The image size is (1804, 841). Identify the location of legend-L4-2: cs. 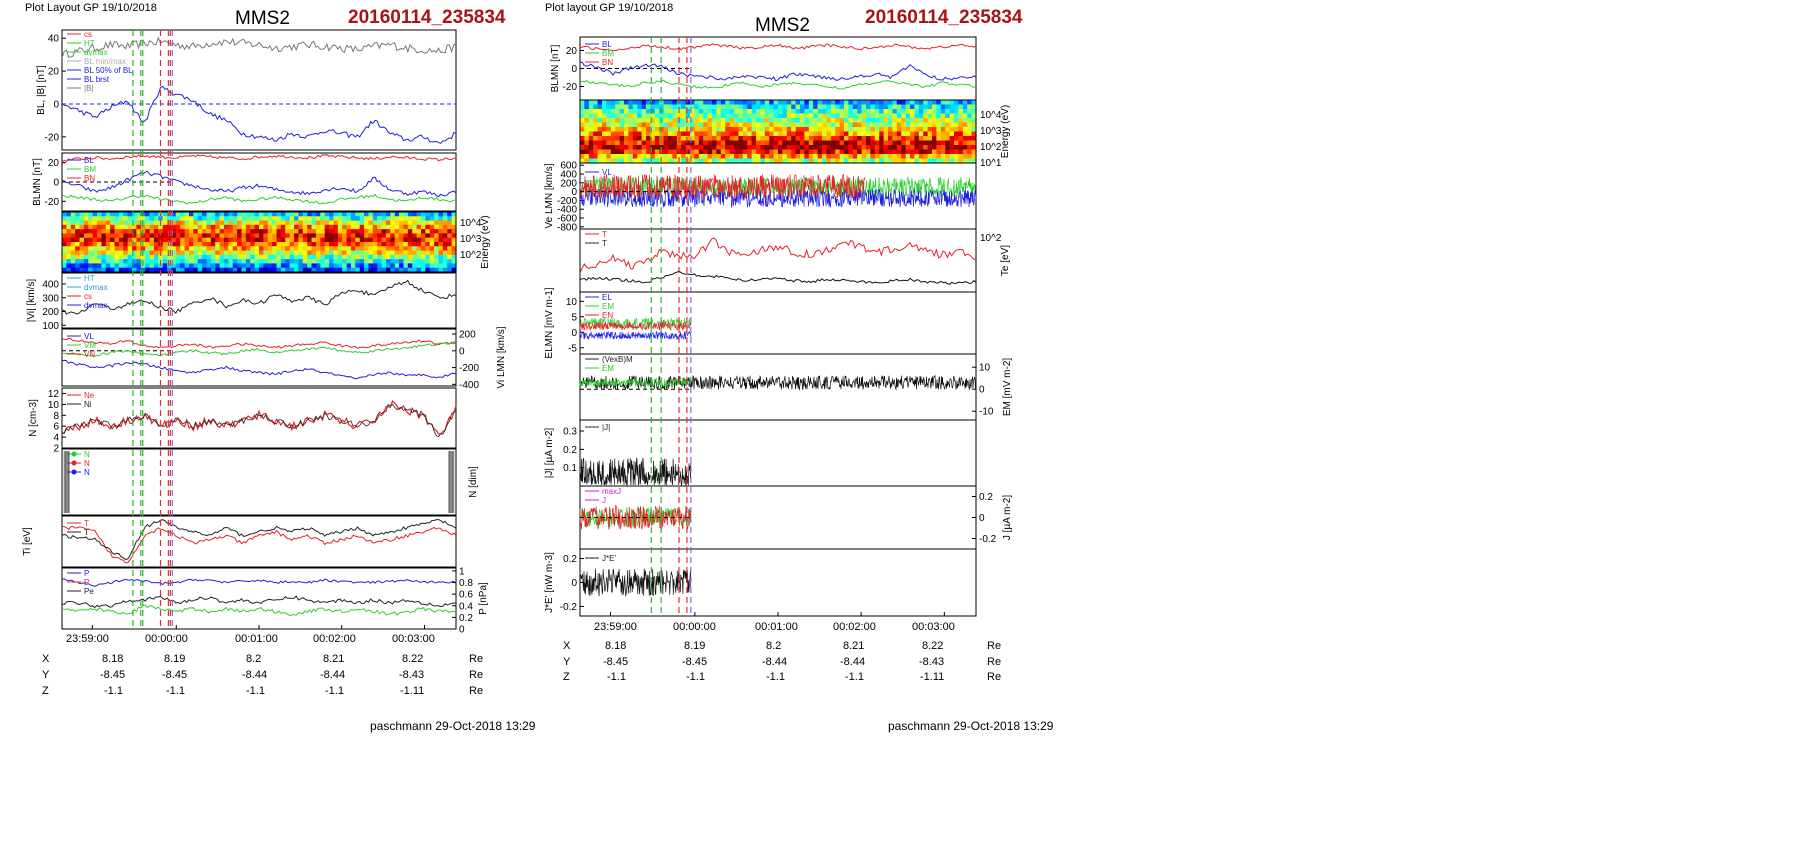
(88, 296).